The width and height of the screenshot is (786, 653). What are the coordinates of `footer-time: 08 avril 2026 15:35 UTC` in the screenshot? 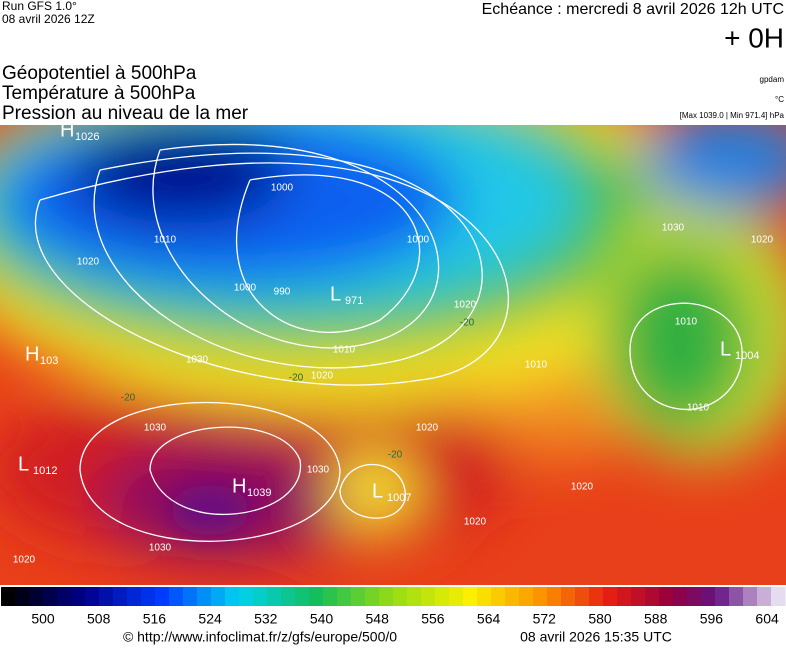 It's located at (596, 637).